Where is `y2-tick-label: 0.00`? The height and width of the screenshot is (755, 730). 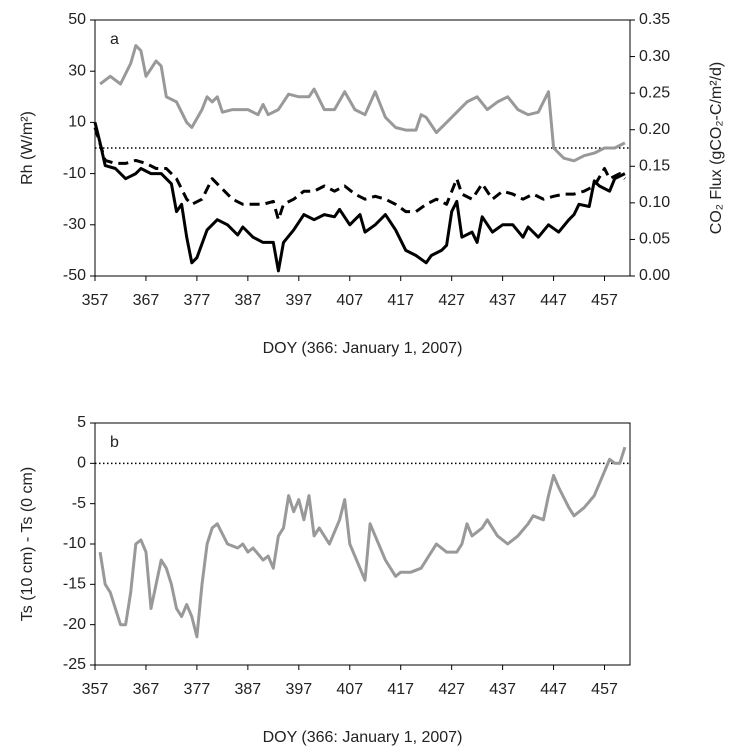
y2-tick-label: 0.00 is located at coordinates (654, 275).